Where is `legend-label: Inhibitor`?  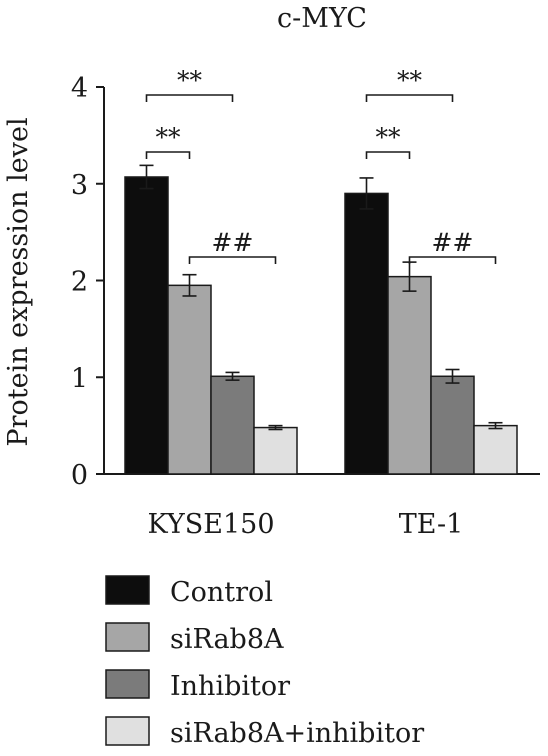
legend-label: Inhibitor is located at coordinates (230, 686).